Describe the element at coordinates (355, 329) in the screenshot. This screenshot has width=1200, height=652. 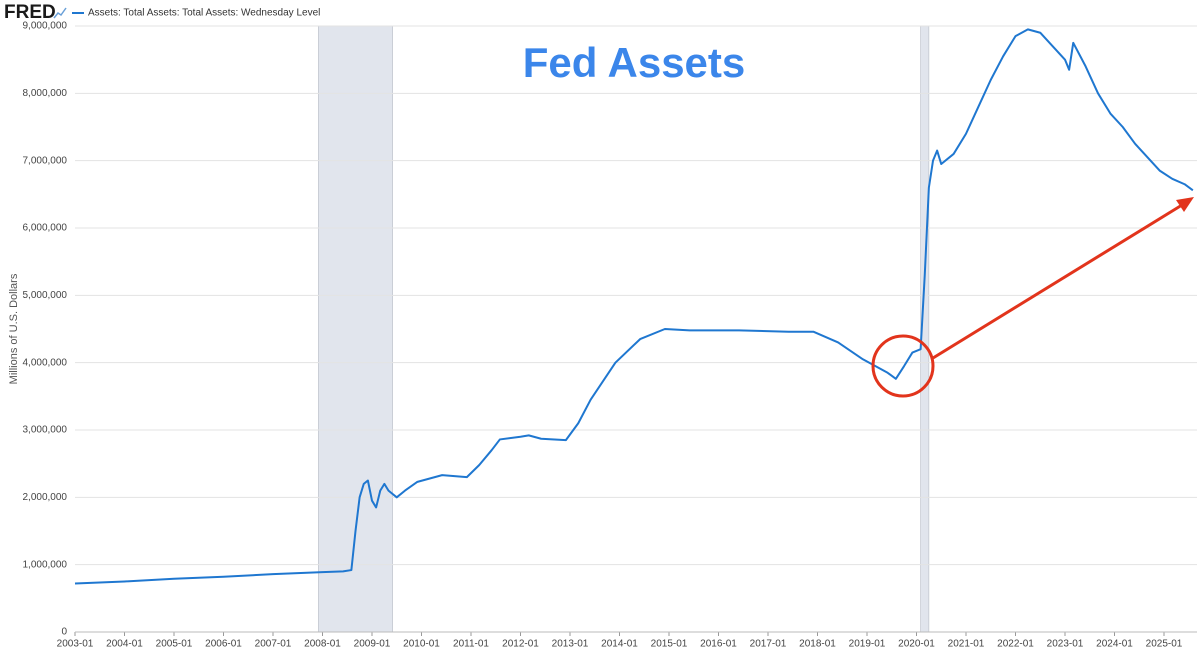
I see `recession-shade` at that location.